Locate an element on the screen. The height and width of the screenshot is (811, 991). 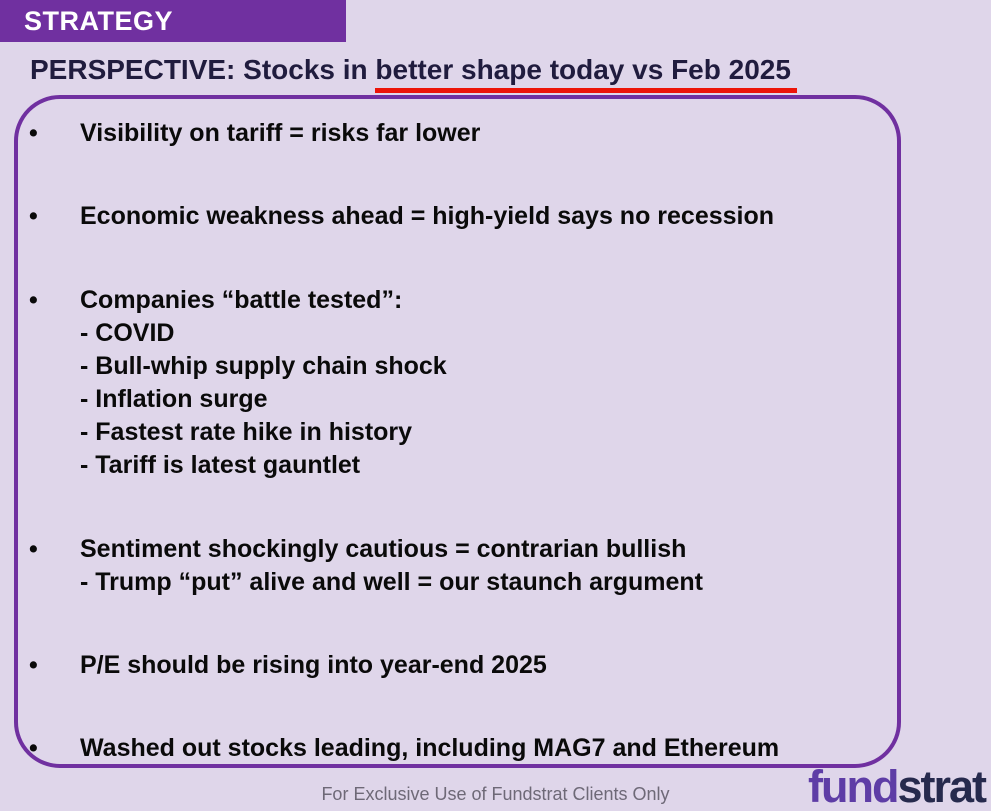
title-plain-text: PERSPECTIVE: Stocks in is located at coordinates (203, 69).